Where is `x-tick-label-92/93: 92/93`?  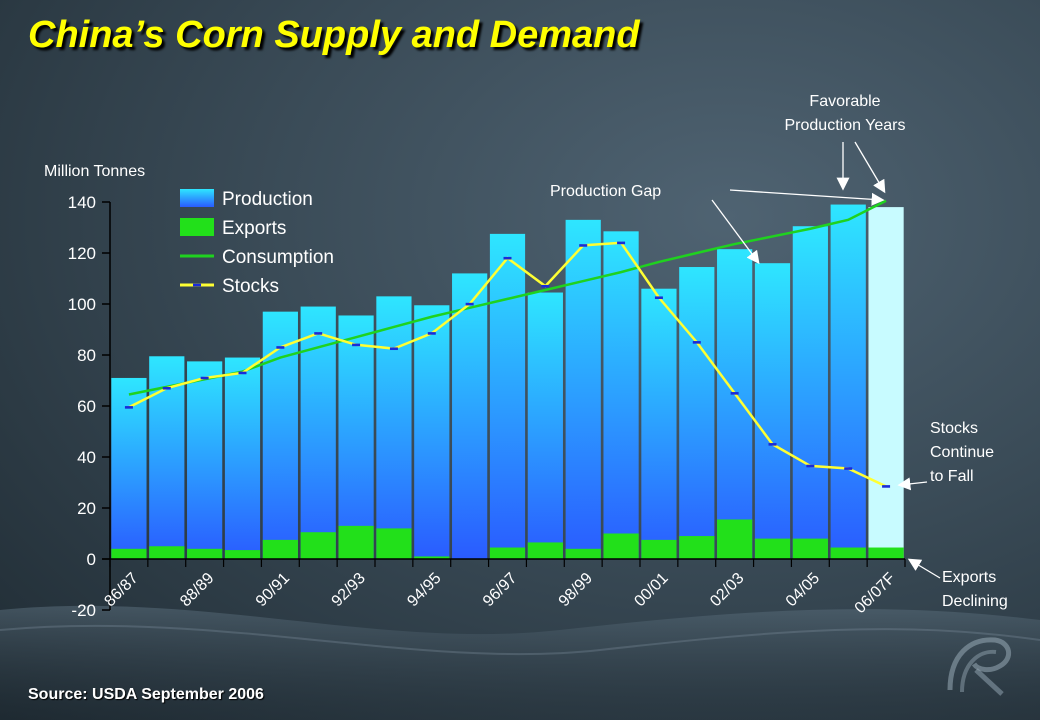 x-tick-label-92/93: 92/93 is located at coordinates (349, 590).